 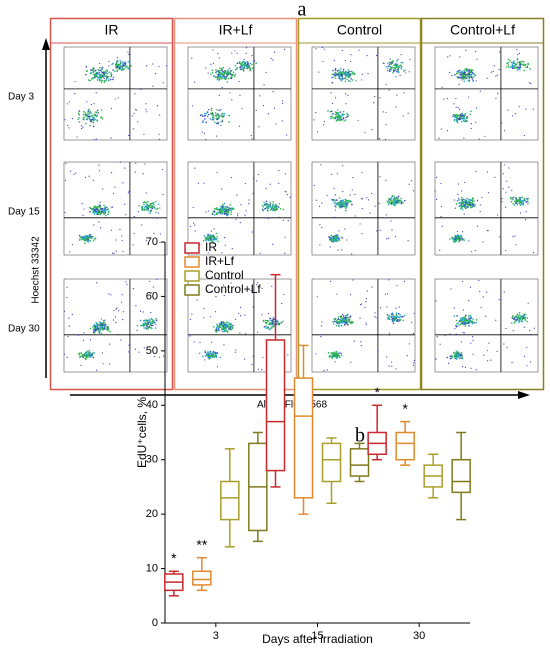 What do you see at coordinates (24, 329) in the screenshot?
I see `row-label: Day 30` at bounding box center [24, 329].